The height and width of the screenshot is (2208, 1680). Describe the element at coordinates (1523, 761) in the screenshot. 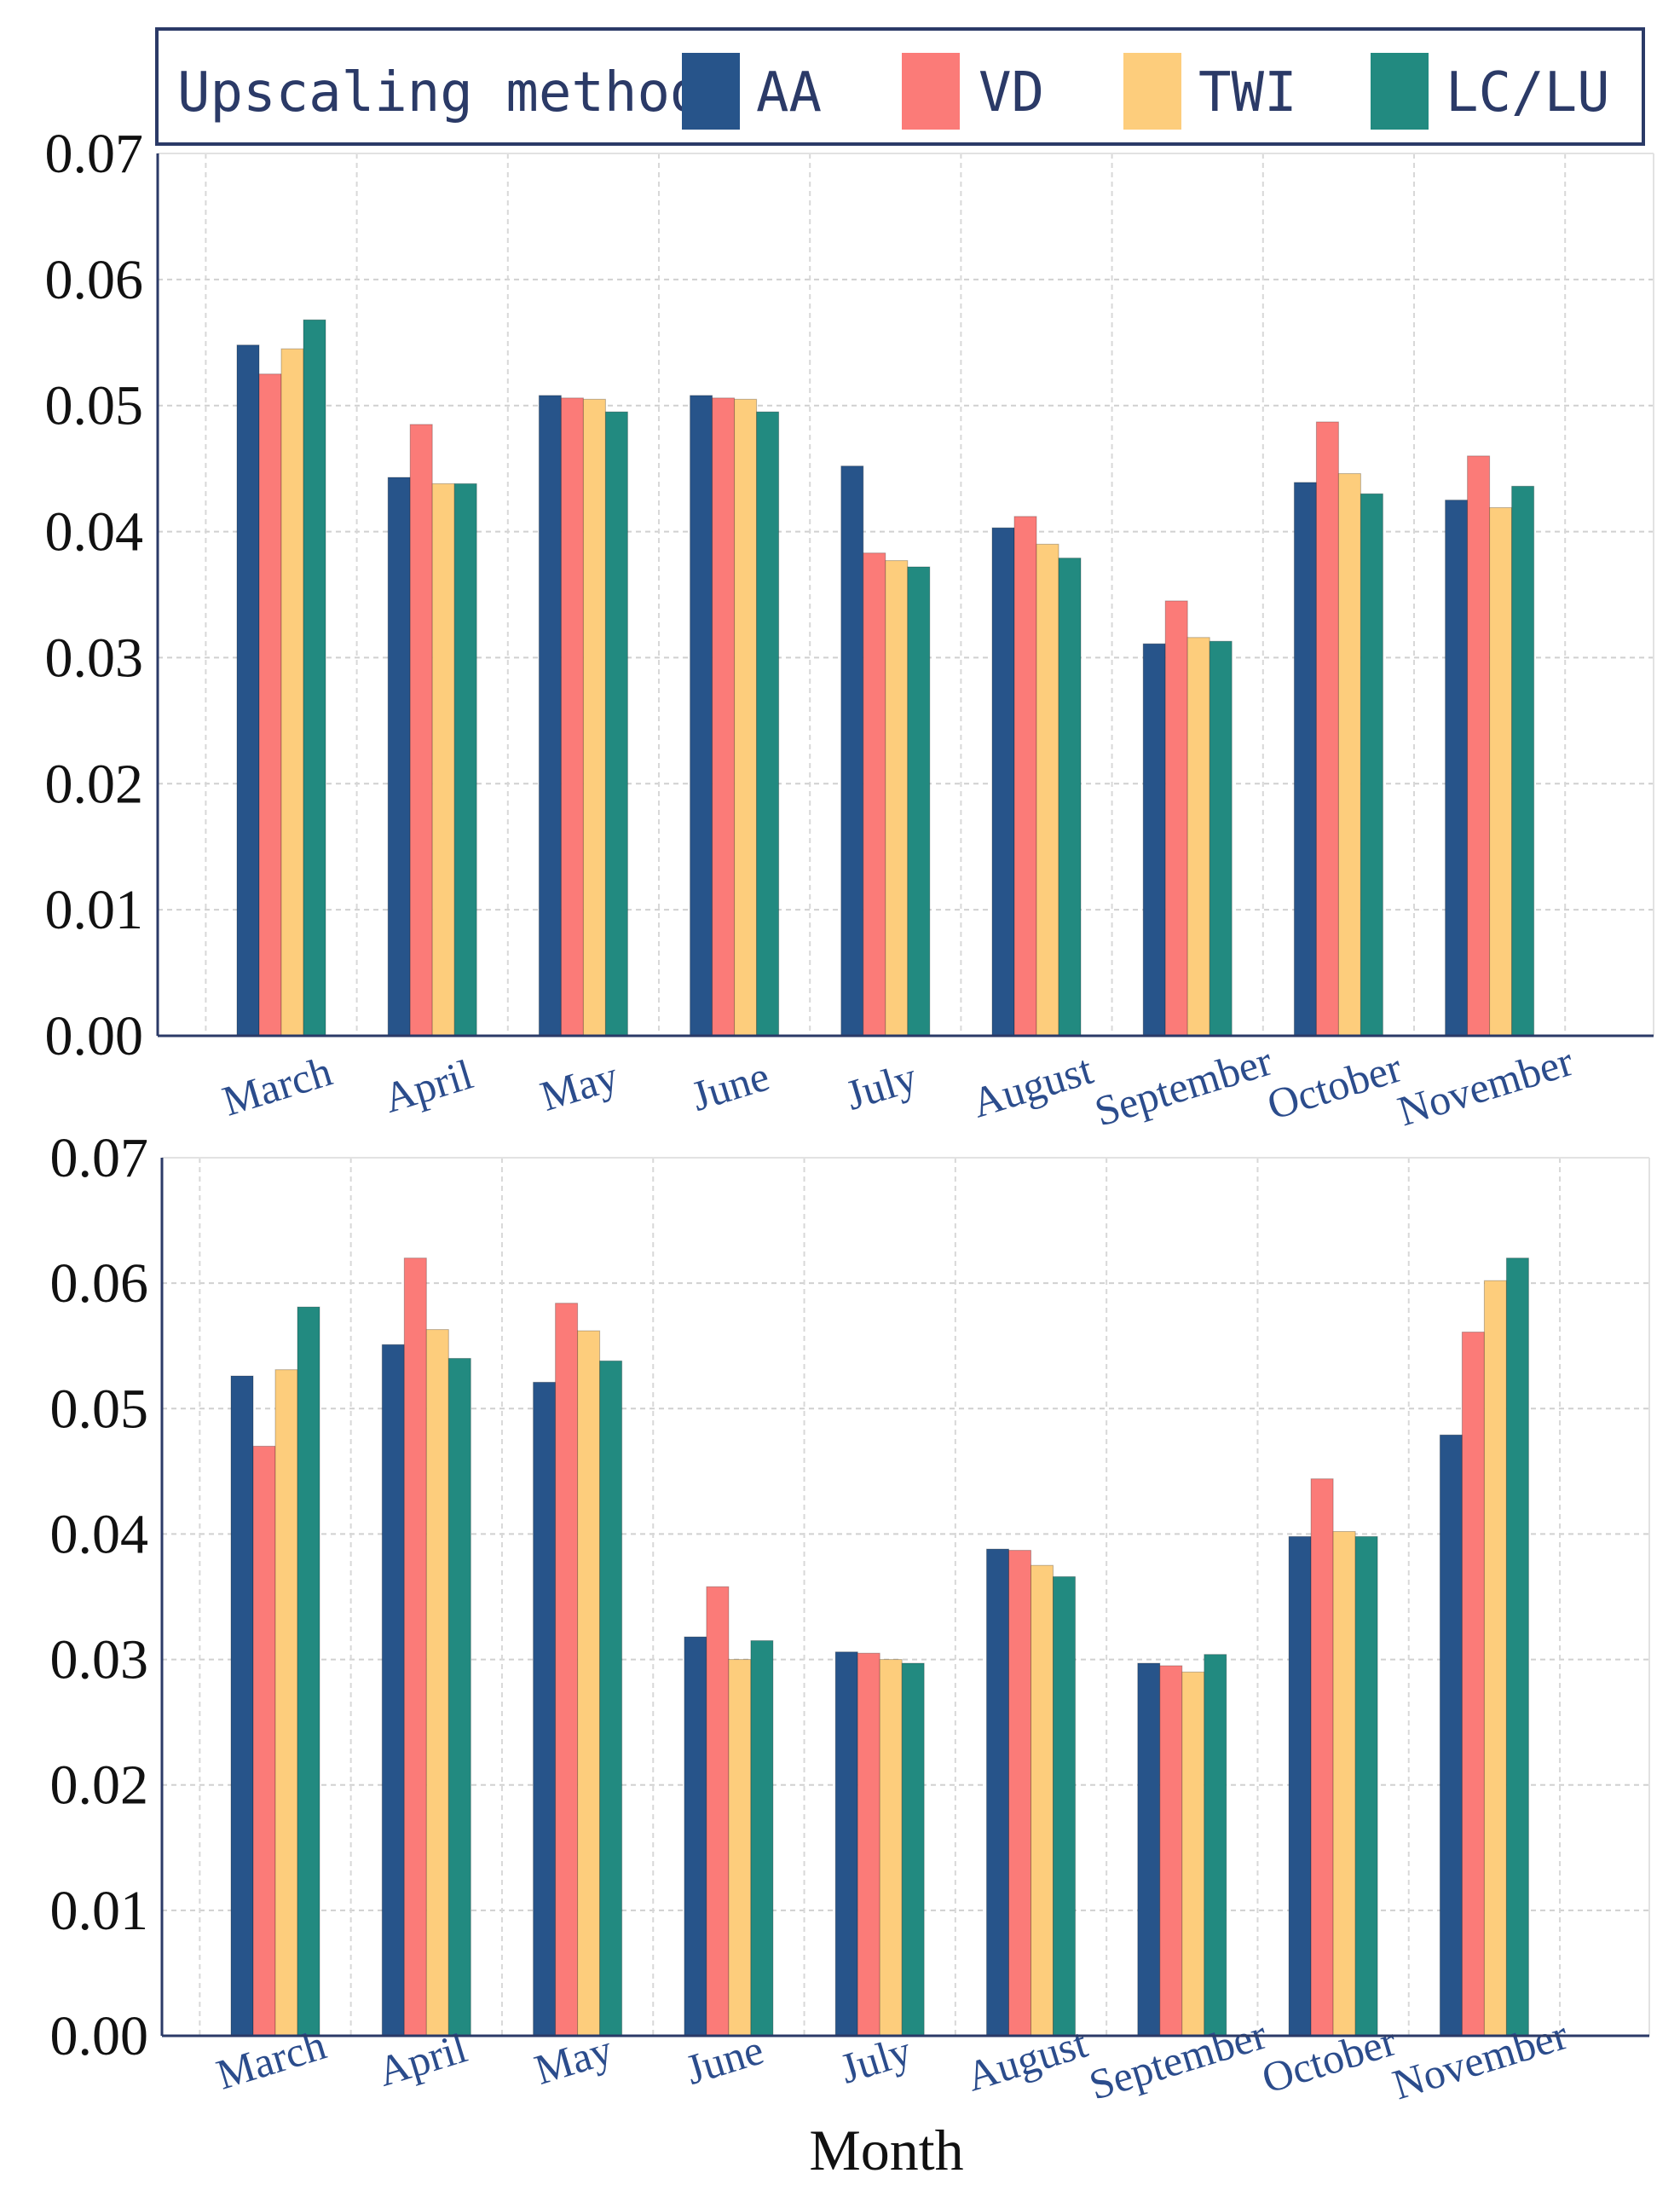

I see `bar-lclu-november` at that location.